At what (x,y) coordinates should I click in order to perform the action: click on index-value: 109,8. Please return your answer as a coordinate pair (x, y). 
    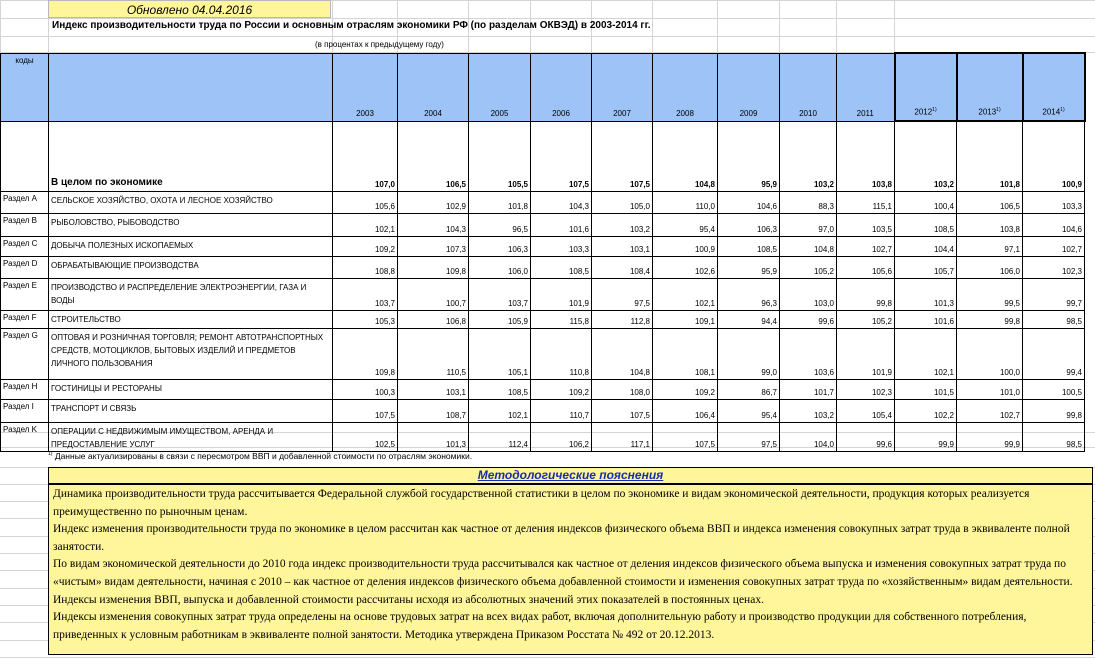
    Looking at the image, I should click on (365, 353).